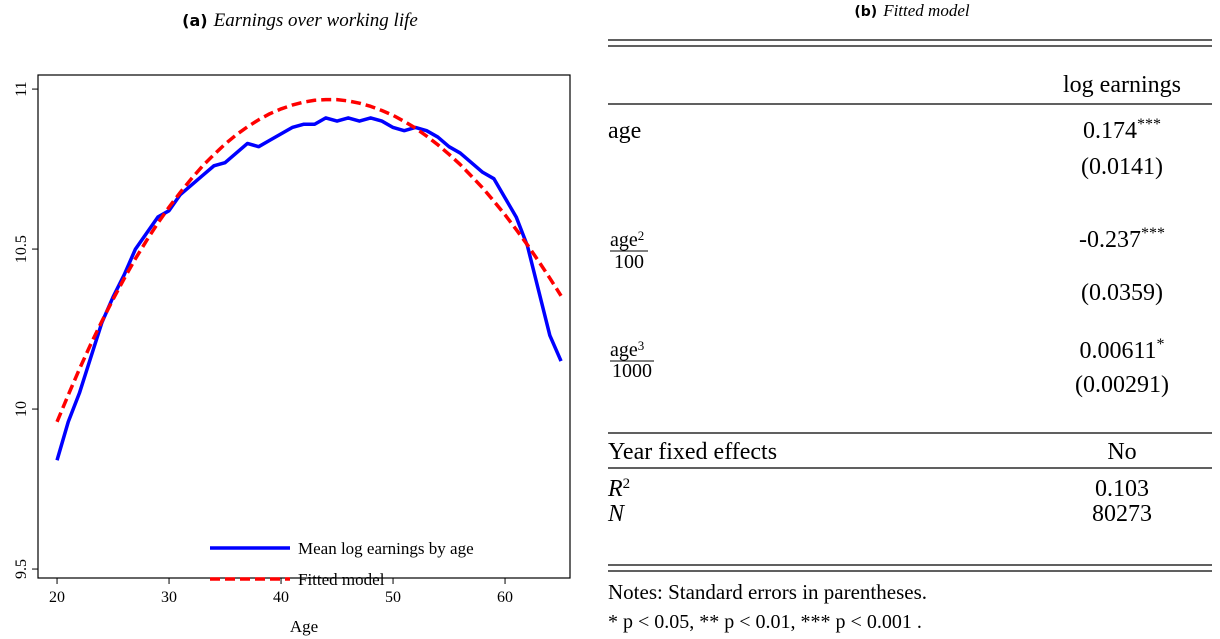 The height and width of the screenshot is (639, 1220). Describe the element at coordinates (1122, 167) in the screenshot. I see `se: (0.0141)` at that location.